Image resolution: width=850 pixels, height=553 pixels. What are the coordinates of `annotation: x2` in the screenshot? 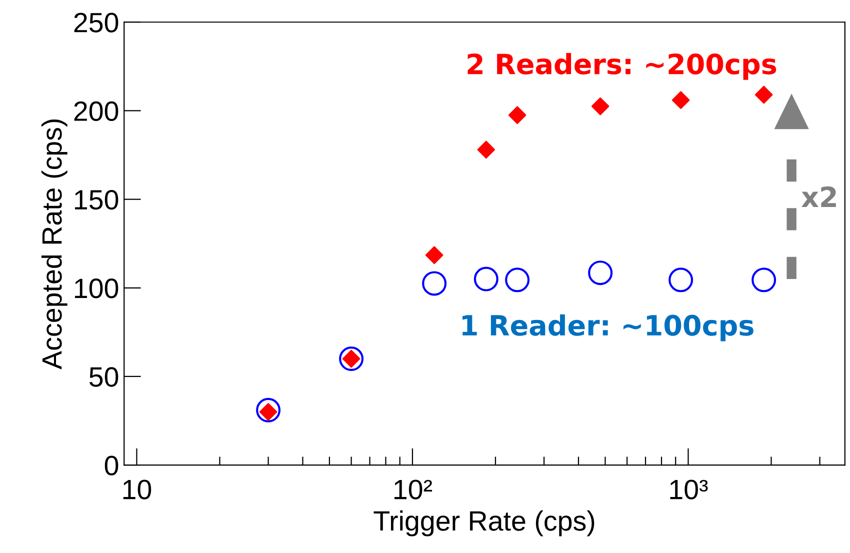 It's located at (818, 196).